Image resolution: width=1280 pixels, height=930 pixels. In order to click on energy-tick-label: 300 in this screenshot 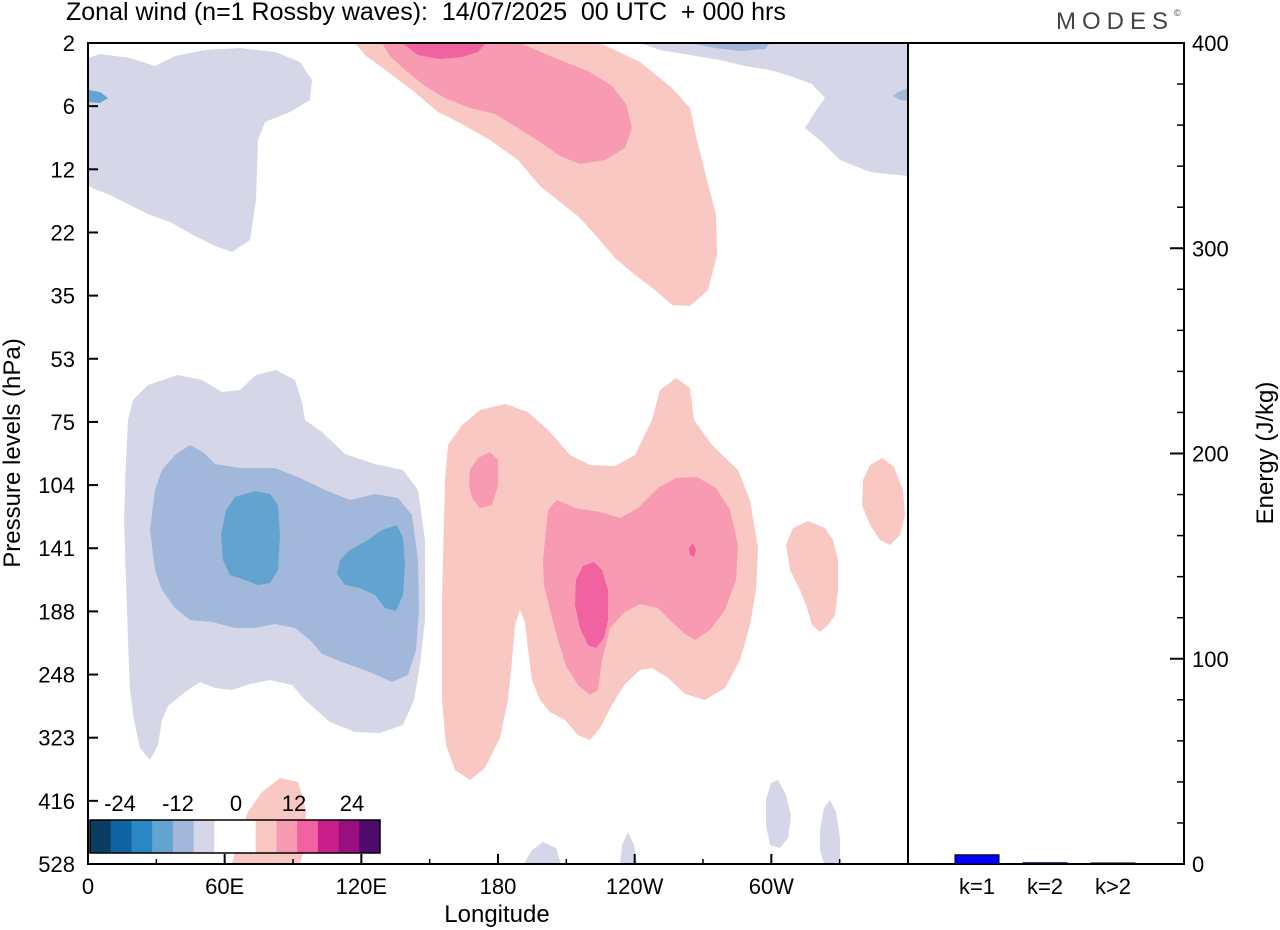, I will do `click(1210, 248)`.